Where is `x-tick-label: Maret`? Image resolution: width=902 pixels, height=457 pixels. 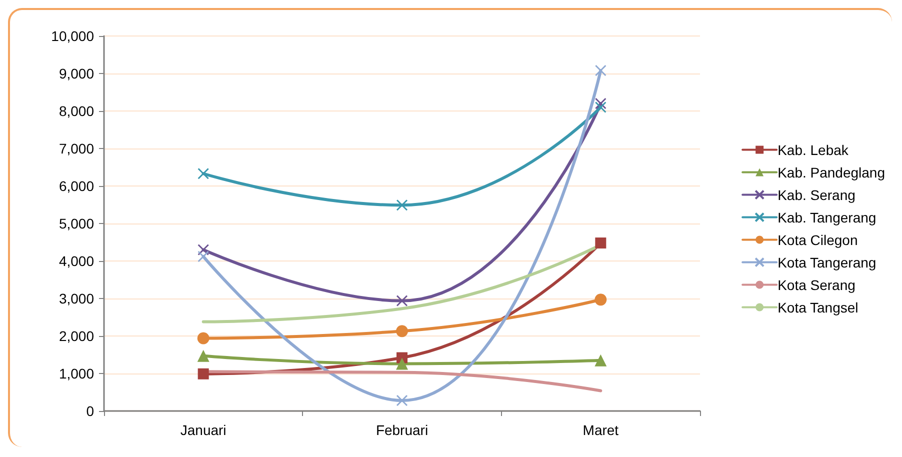 x-tick-label: Maret is located at coordinates (600, 430).